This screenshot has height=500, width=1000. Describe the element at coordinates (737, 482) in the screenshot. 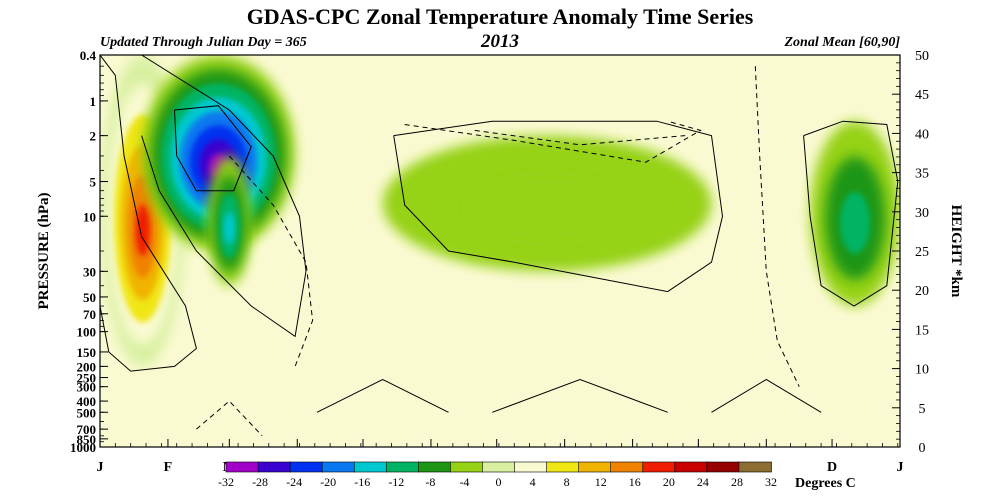

I see `colorbar-tick-label: 28` at that location.